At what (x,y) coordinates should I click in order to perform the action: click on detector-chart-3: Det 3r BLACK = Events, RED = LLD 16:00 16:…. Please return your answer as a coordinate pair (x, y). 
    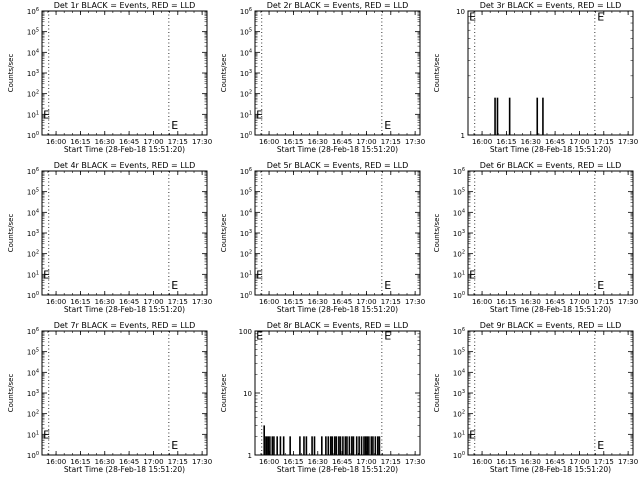
    Looking at the image, I should click on (535, 77).